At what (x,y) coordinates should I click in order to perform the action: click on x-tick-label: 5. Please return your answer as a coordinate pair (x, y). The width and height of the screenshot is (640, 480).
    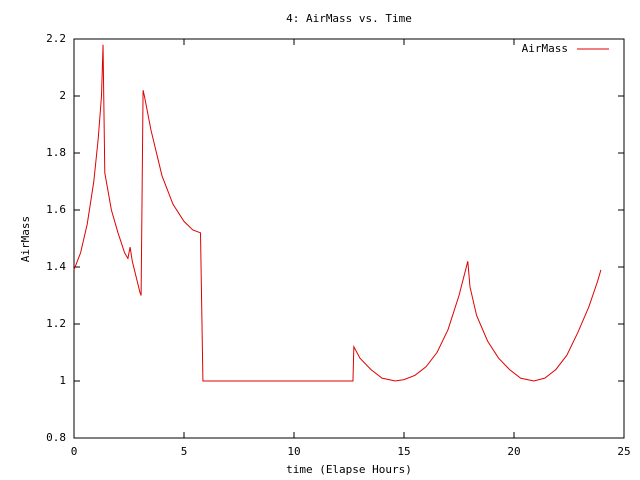
    Looking at the image, I should click on (184, 451).